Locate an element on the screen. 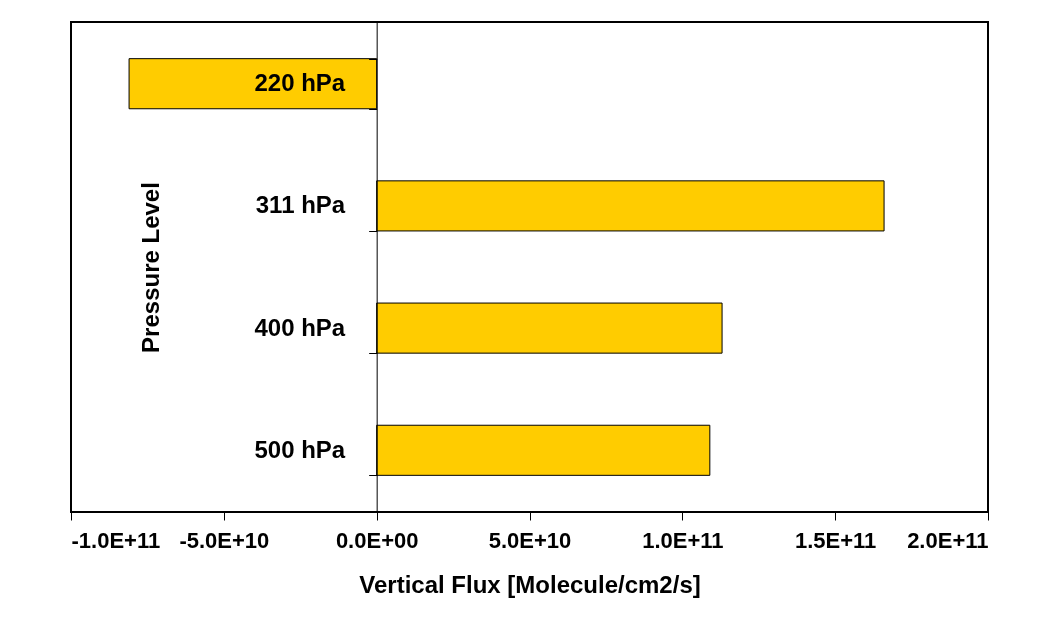  y-tick-label: 500 hPa is located at coordinates (300, 449).